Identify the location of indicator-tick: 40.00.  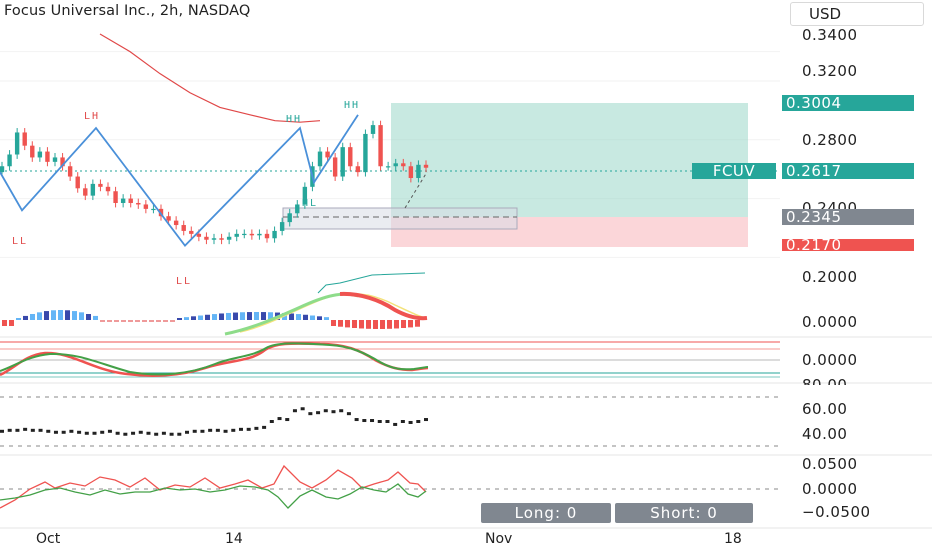
(825, 434).